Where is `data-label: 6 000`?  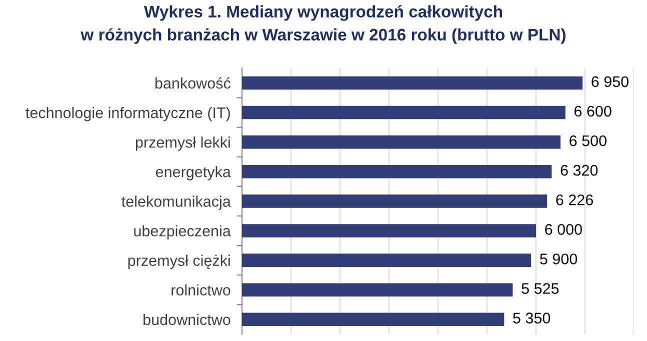
data-label: 6 000 is located at coordinates (563, 229).